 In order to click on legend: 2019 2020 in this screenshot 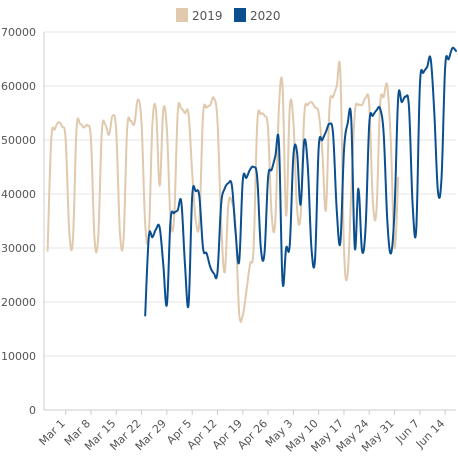, I will do `click(228, 15)`.